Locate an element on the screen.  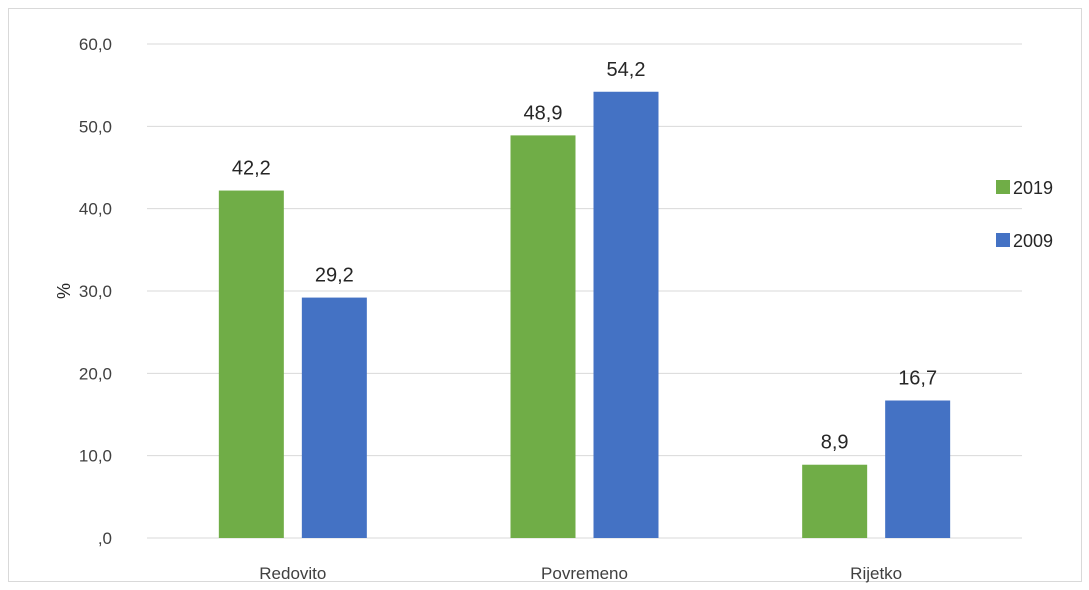
y-axis-ticks: ,0 10,0 20,0 30,0 40,0 50,0 60,0 is located at coordinates (95, 291).